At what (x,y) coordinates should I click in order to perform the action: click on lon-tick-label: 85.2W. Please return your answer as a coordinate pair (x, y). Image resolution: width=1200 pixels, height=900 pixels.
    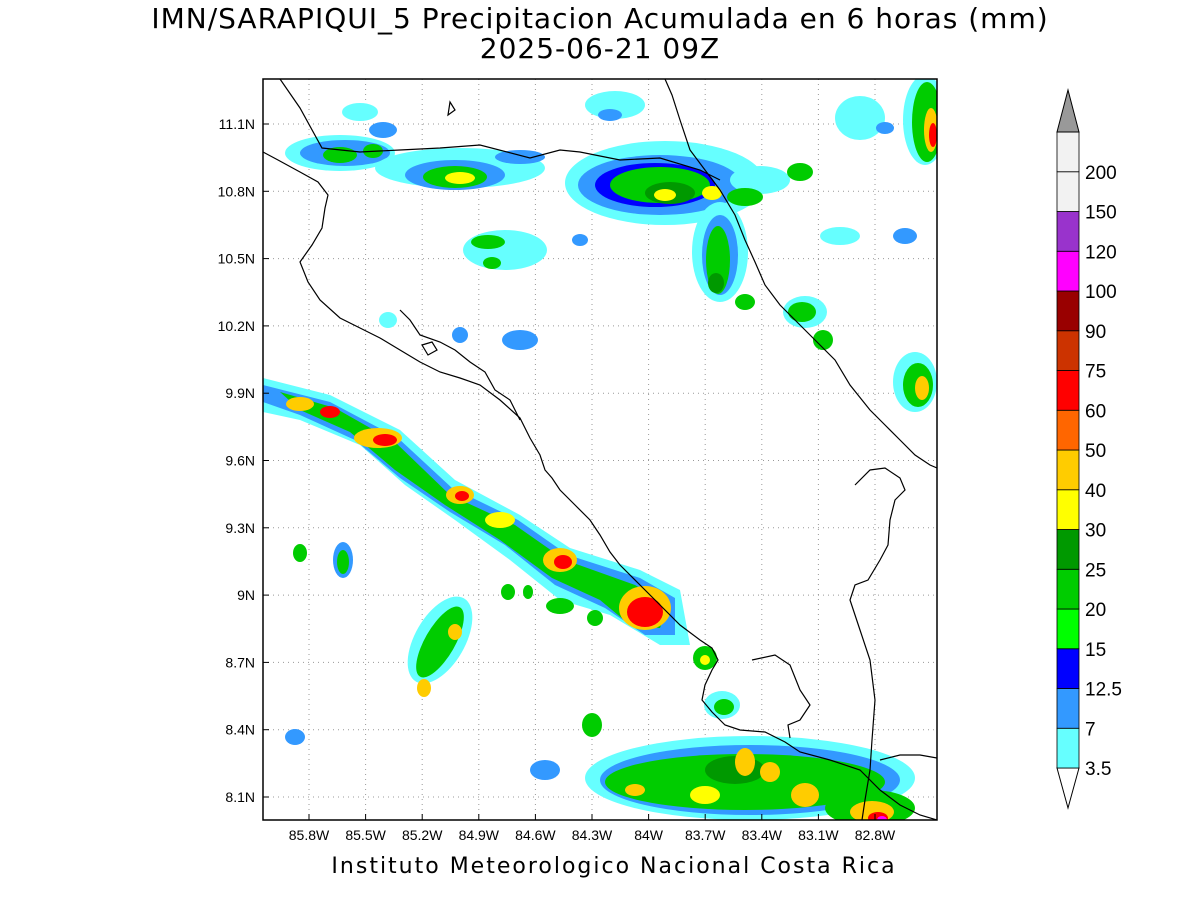
    Looking at the image, I should click on (422, 835).